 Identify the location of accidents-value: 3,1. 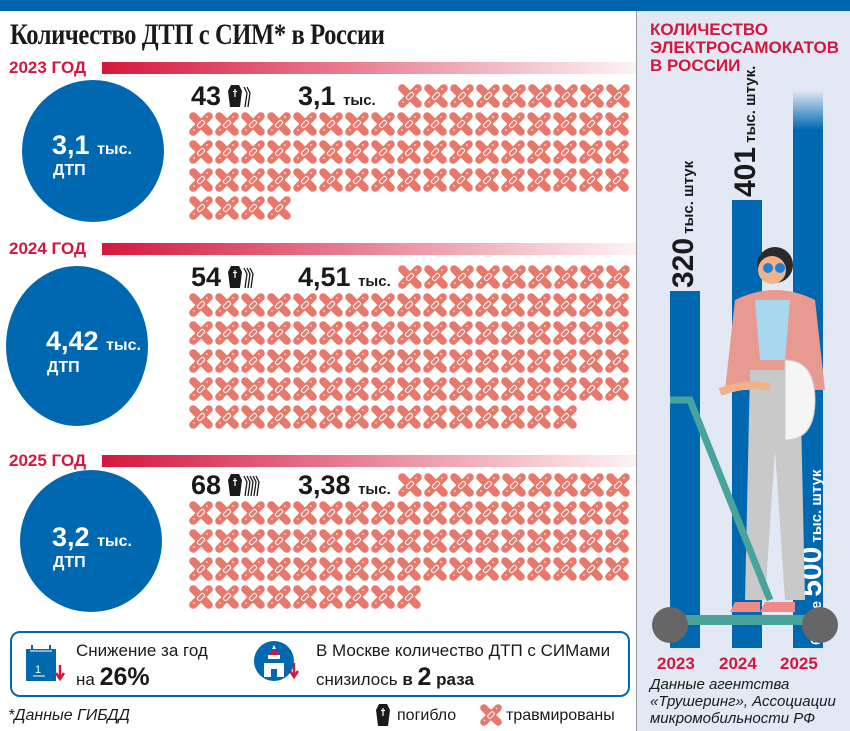
(71, 145).